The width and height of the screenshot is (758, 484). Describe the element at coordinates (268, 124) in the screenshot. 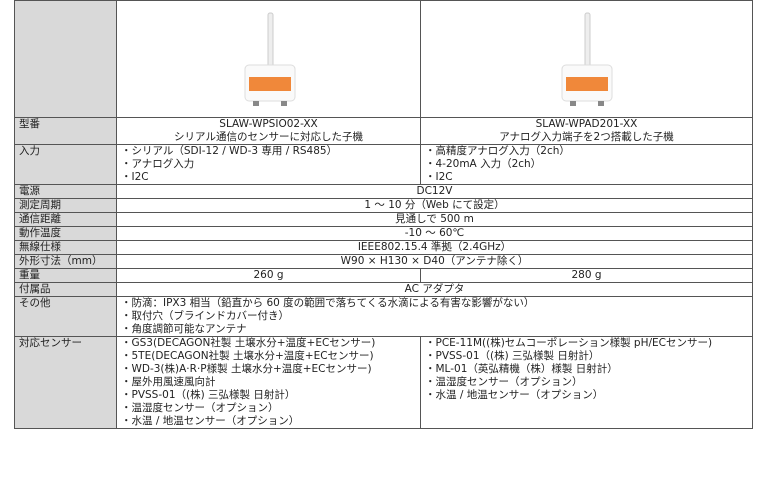

I see `cell-line: SLAW-WPSIO02-XX` at that location.